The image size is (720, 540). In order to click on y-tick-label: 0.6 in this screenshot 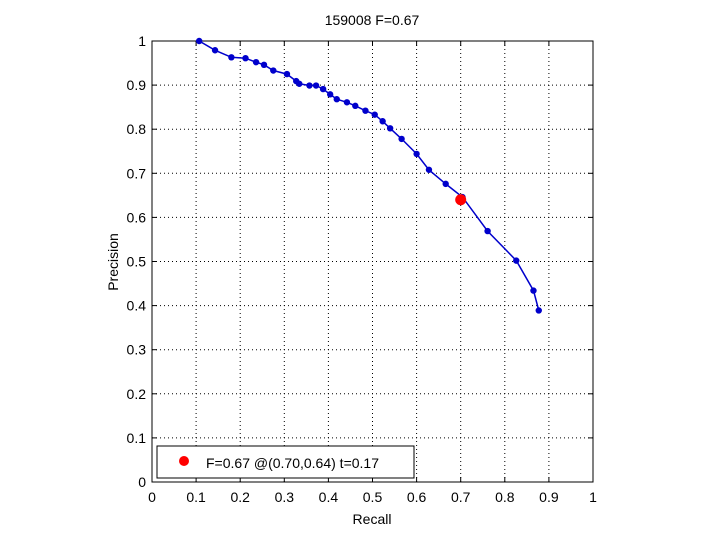, I will do `click(137, 217)`.